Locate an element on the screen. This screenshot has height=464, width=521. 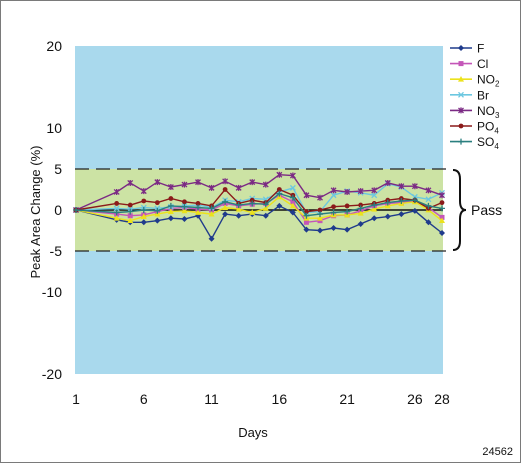
y-tick-label: 0 is located at coordinates (58, 210).